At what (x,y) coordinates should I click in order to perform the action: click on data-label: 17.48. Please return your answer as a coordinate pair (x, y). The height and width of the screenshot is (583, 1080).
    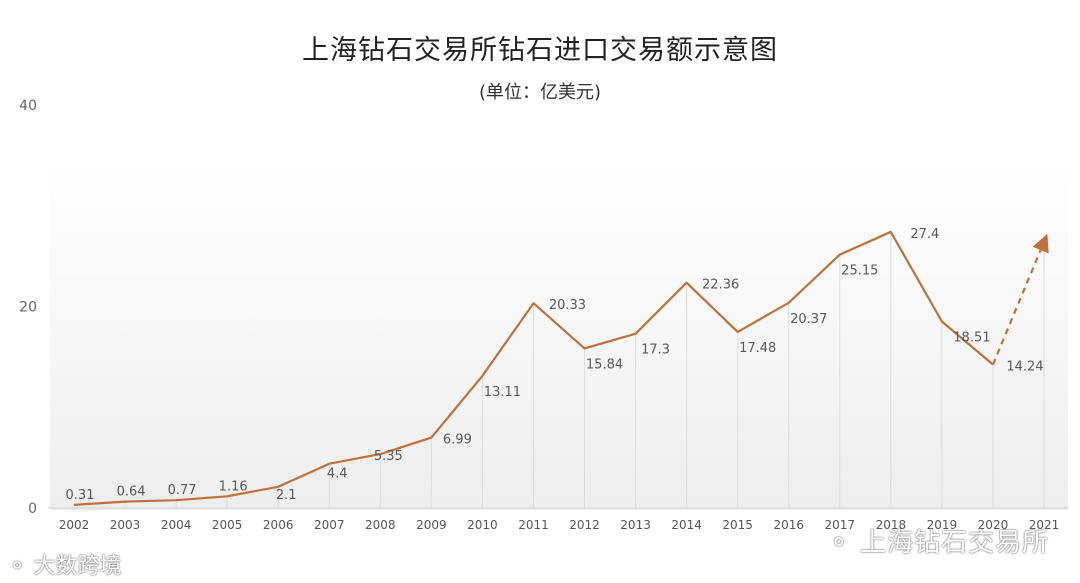
    Looking at the image, I should click on (757, 348).